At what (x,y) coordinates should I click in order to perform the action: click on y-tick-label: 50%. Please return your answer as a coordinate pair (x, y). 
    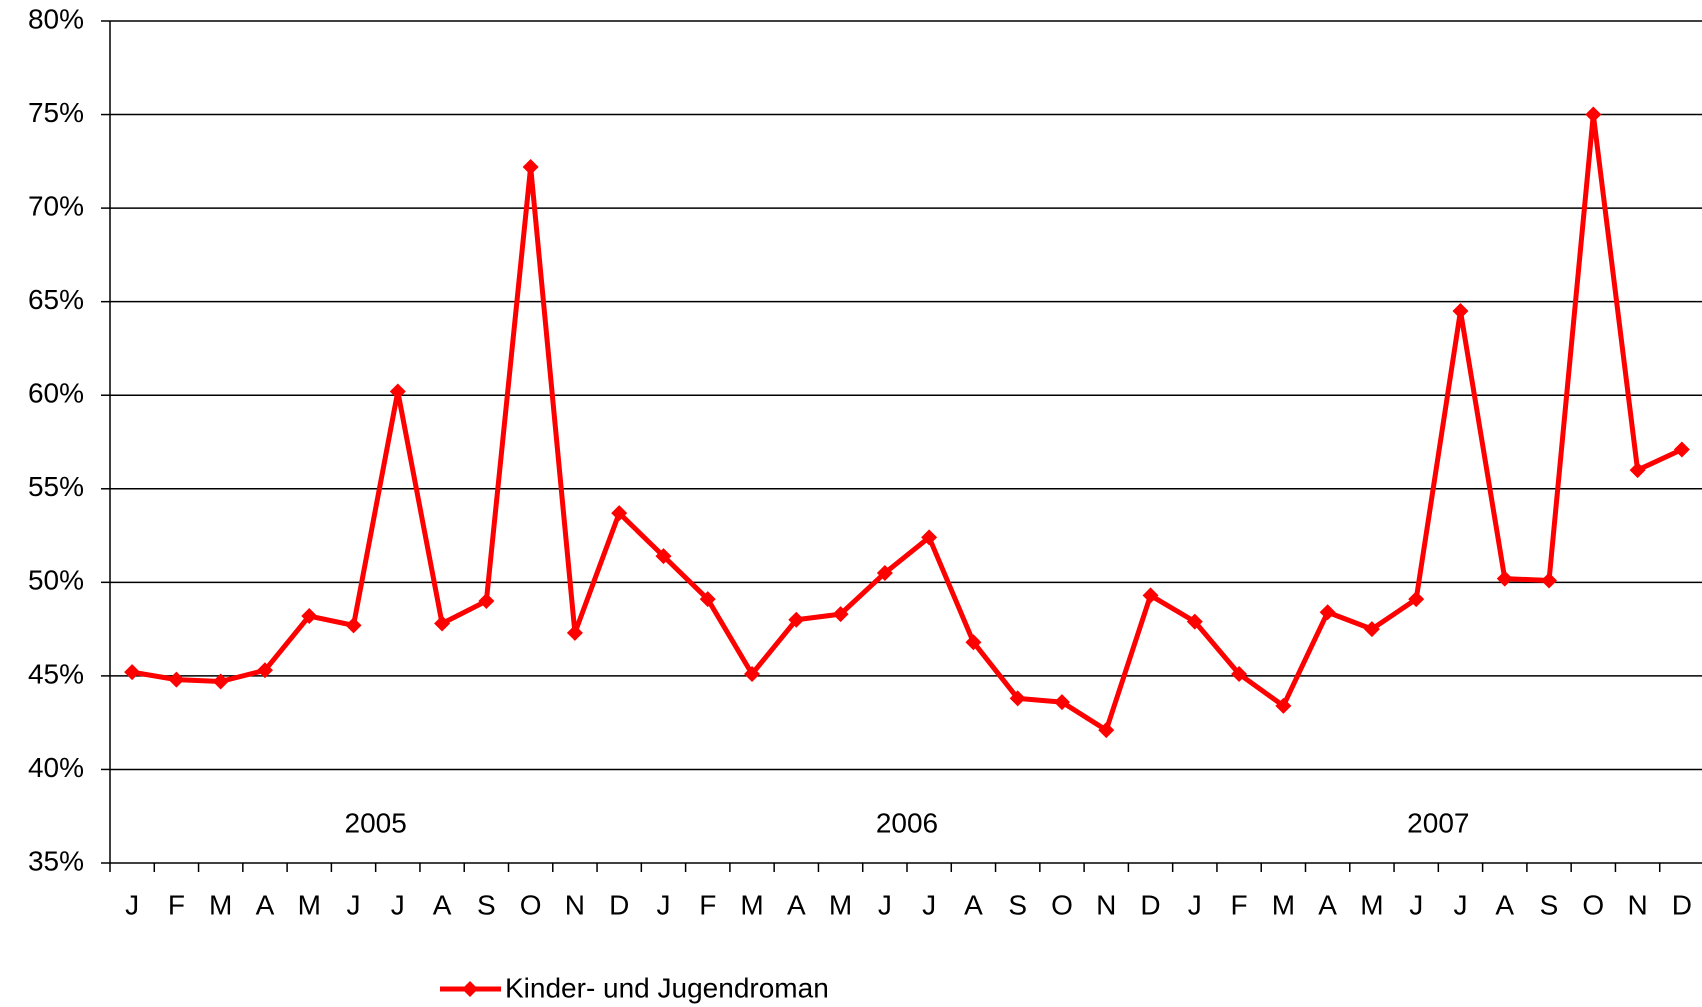
    Looking at the image, I should click on (56, 580).